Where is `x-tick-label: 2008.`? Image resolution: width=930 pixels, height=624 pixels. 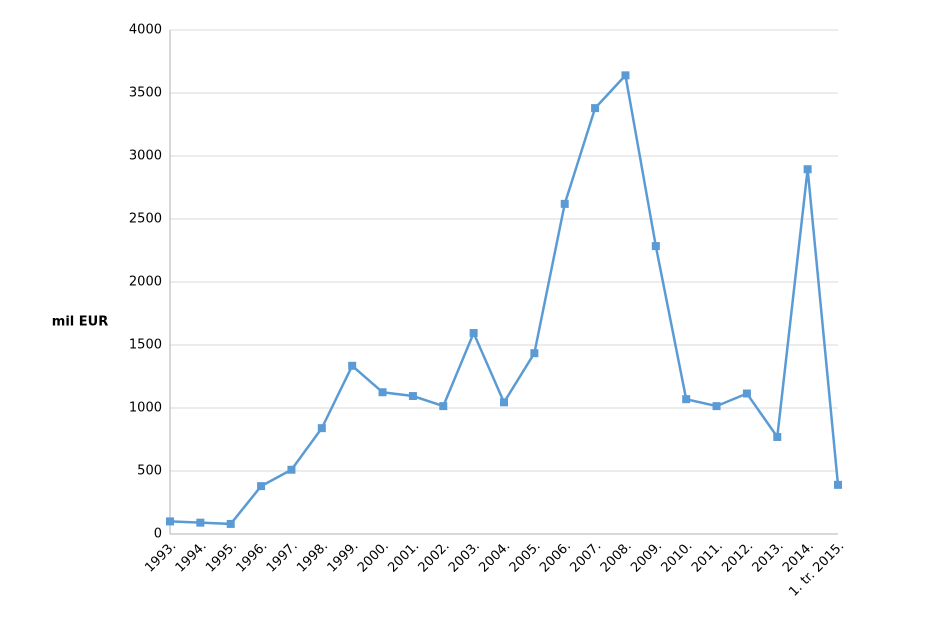
x-tick-label: 2008. is located at coordinates (616, 557).